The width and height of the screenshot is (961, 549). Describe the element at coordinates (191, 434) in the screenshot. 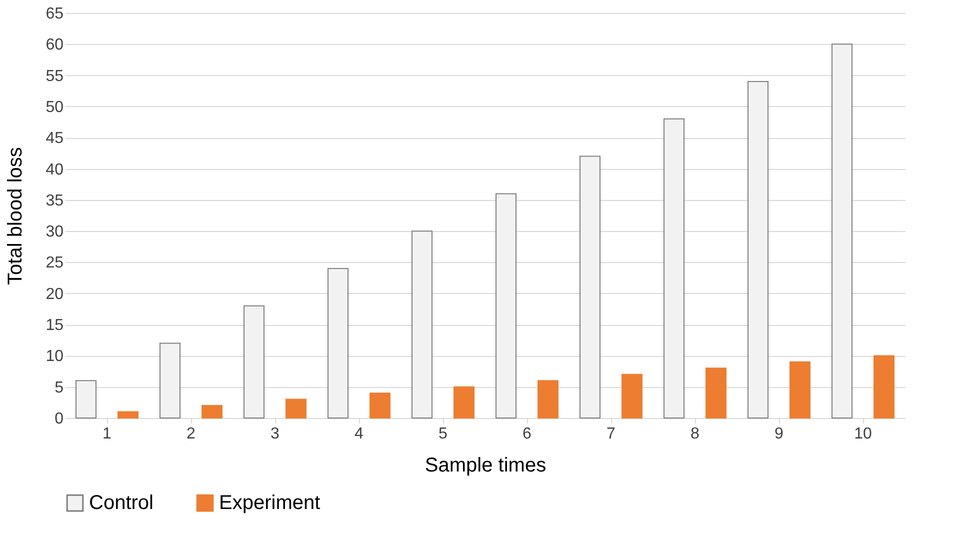

I see `x-tick-label: 2` at that location.